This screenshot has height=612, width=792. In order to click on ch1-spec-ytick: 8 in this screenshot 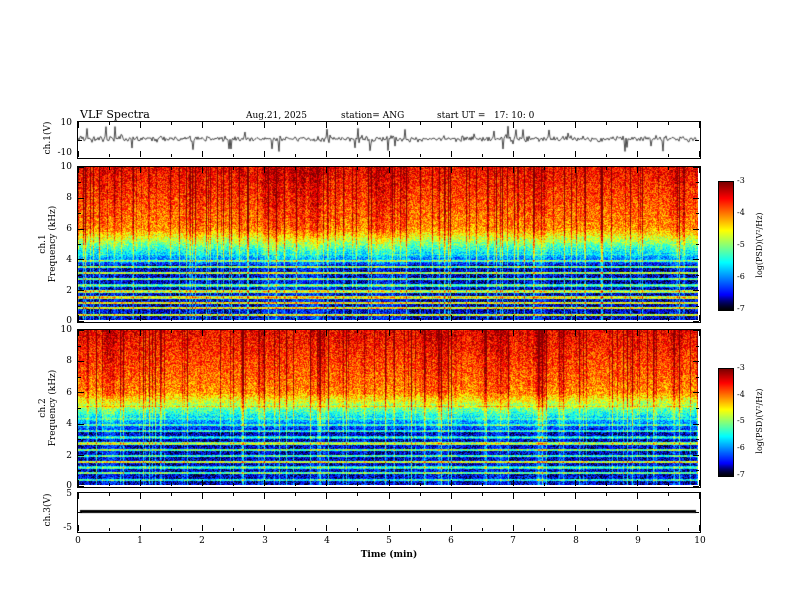, I will do `click(69, 198)`.